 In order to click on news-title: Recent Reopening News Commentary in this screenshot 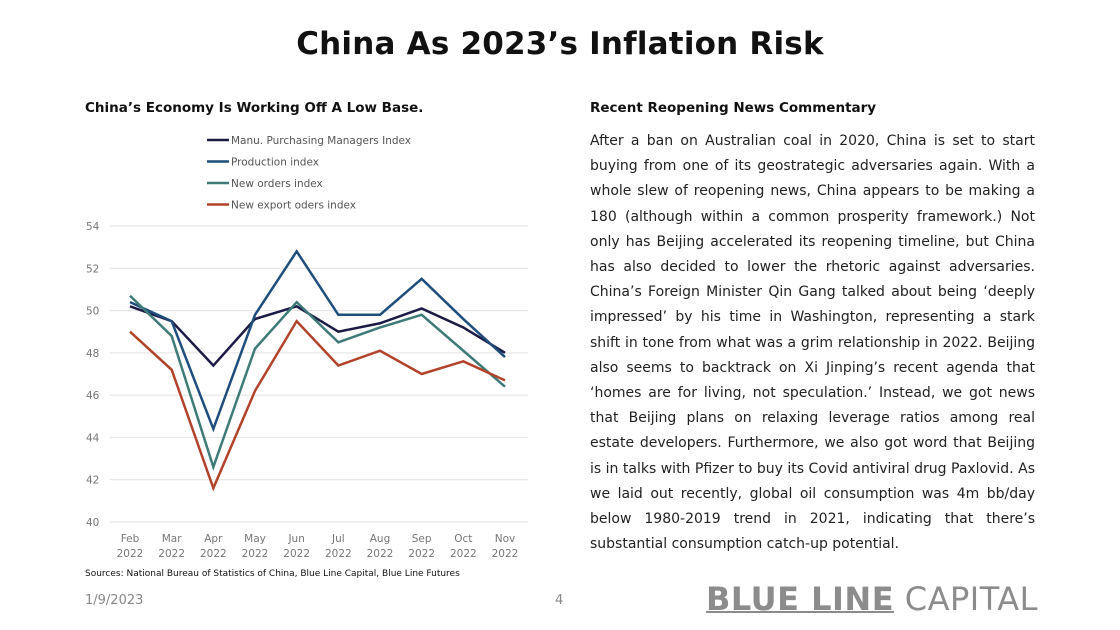, I will do `click(733, 108)`.